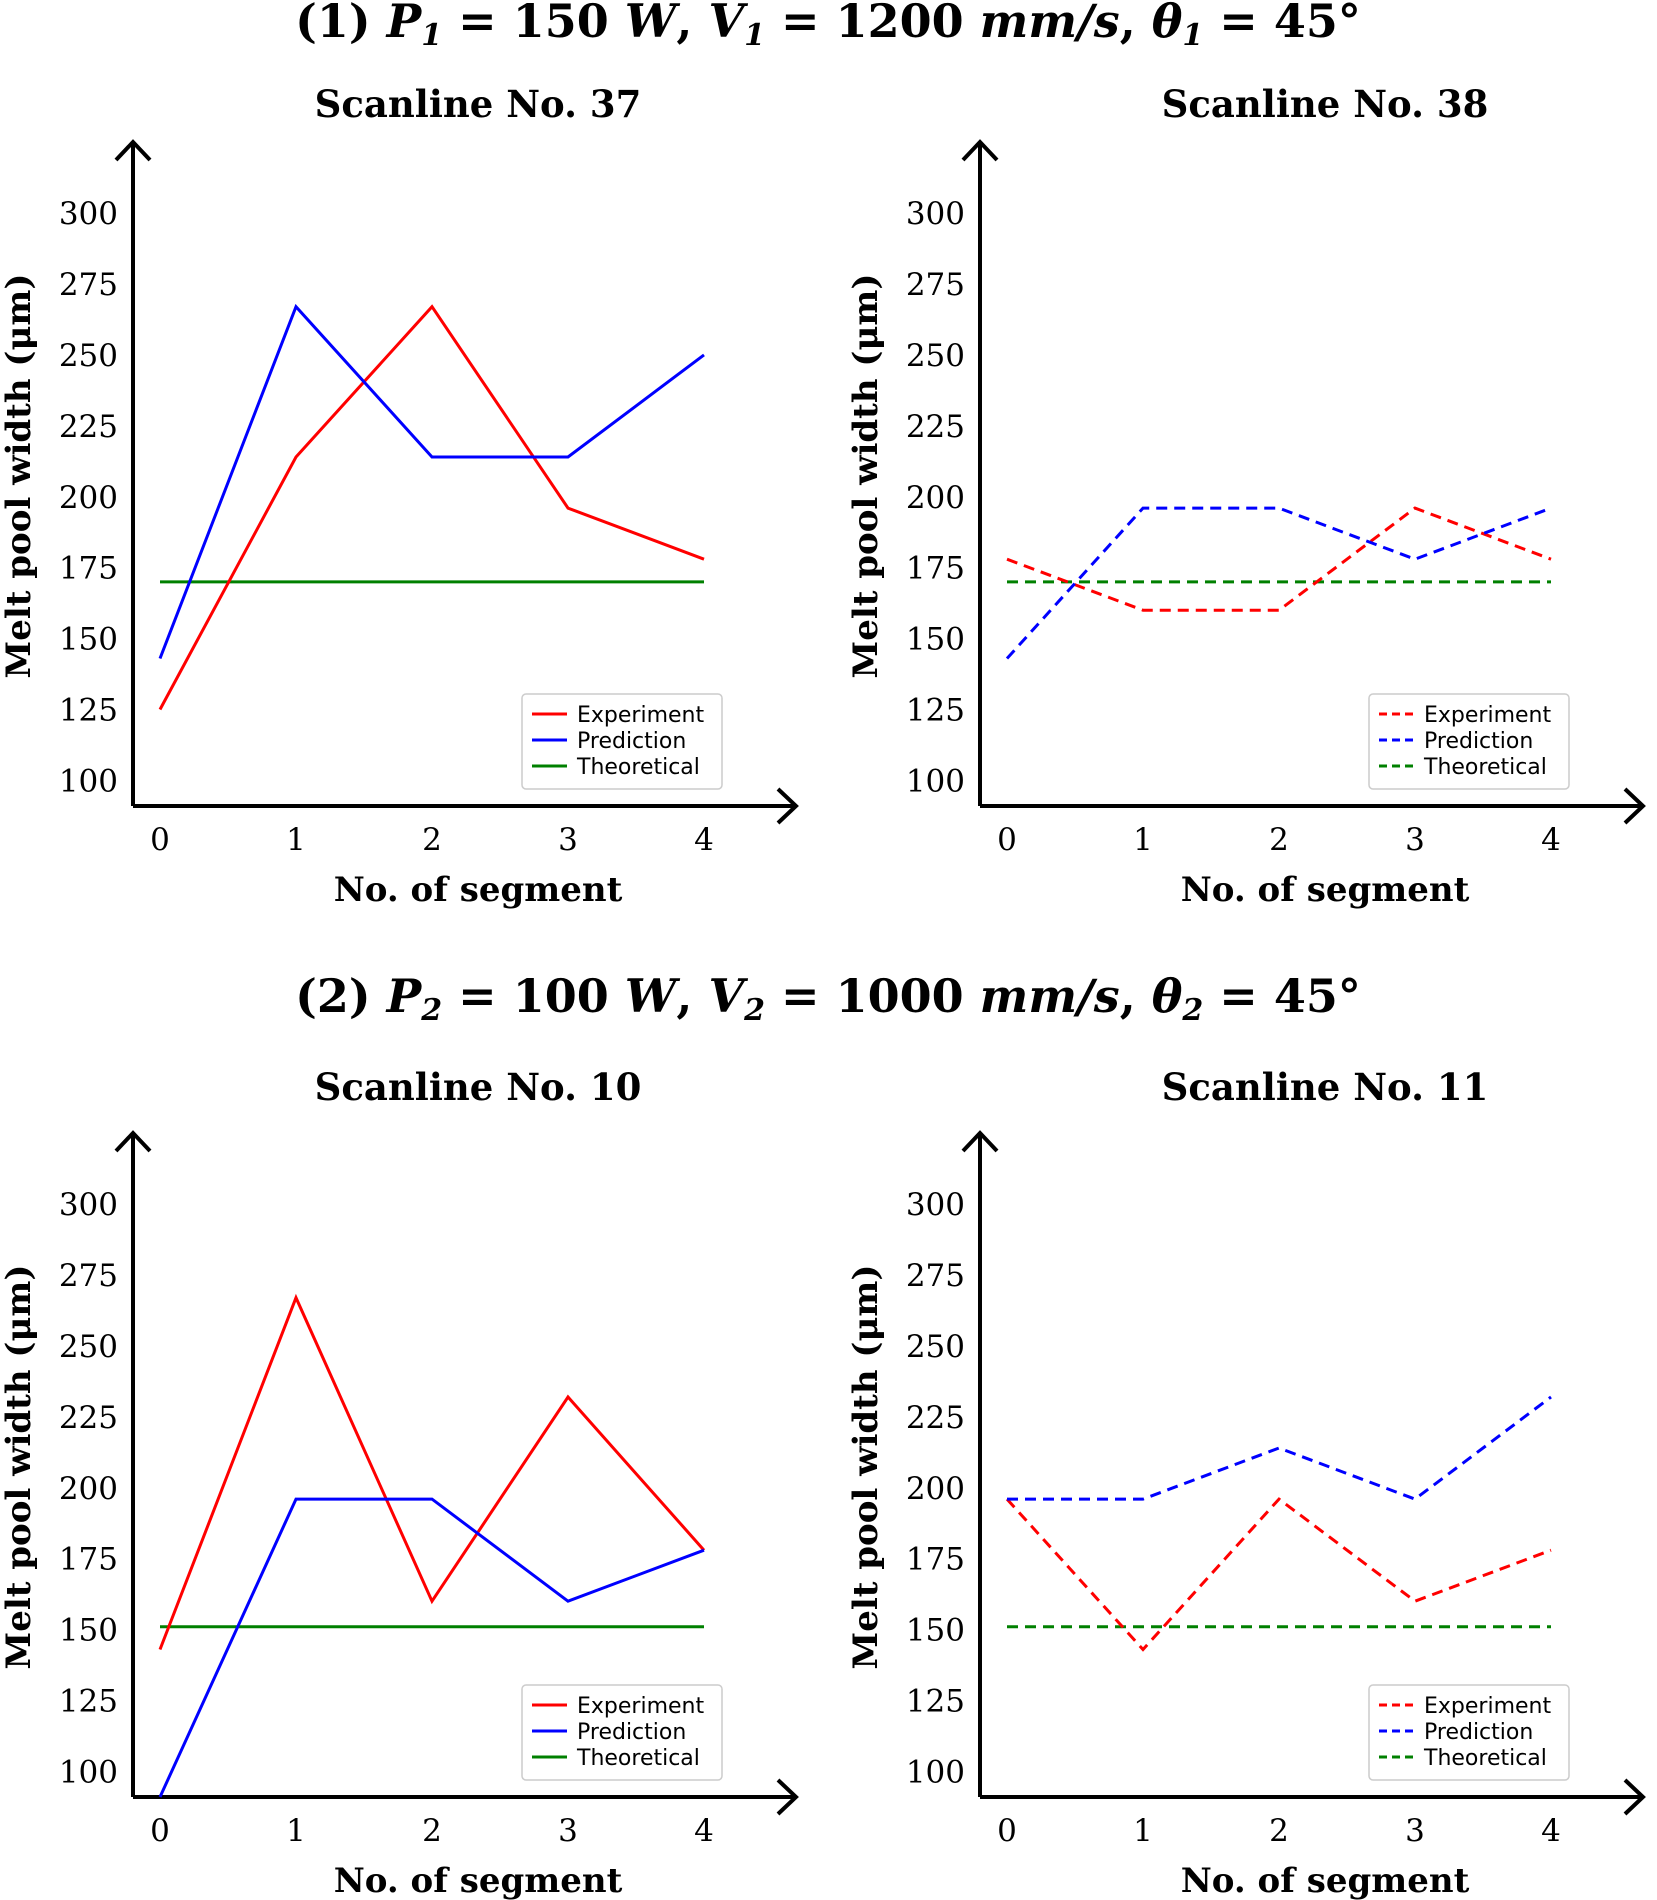  Describe the element at coordinates (341, 24) in the screenshot. I see `section-1-prefix: (1)` at that location.